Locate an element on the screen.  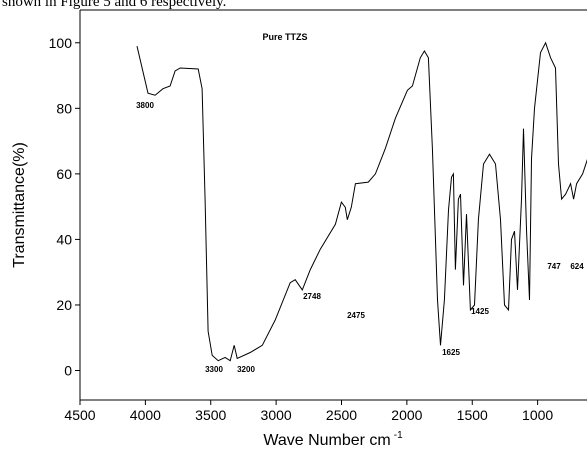
peak-annotation: 3800 is located at coordinates (145, 105).